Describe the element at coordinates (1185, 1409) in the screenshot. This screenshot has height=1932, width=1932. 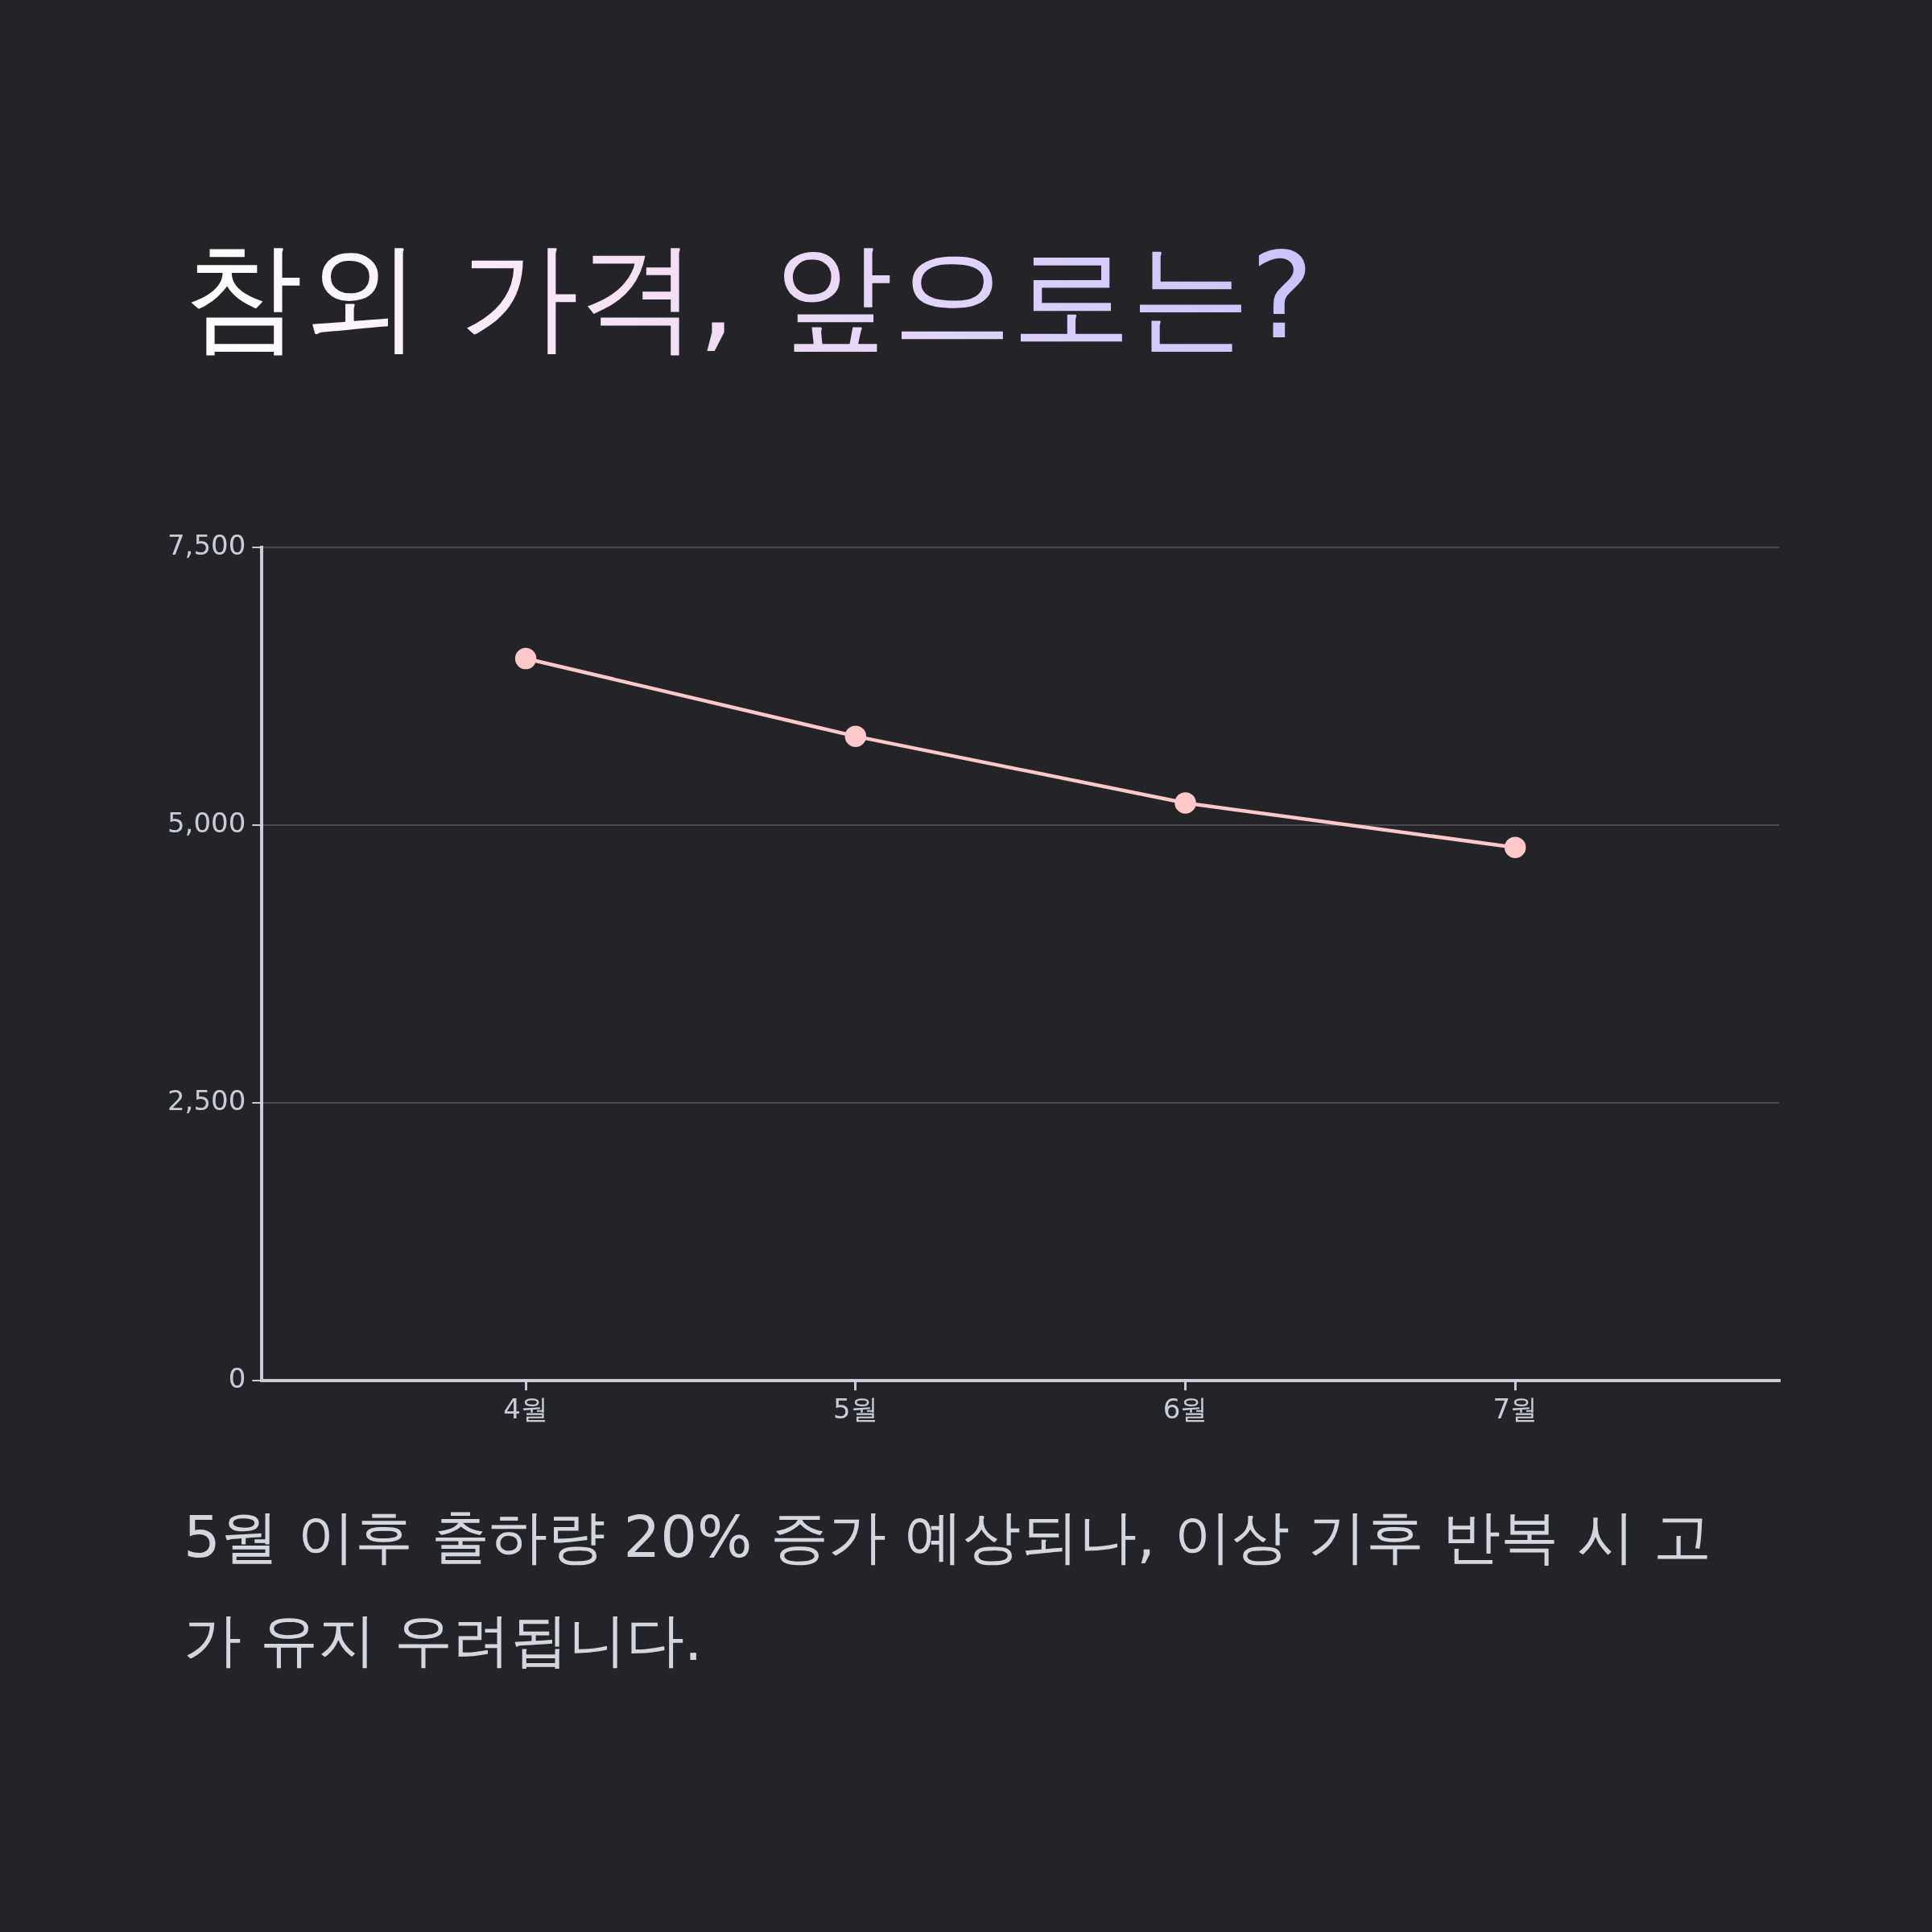
I see `x-tick-label: 6월` at that location.